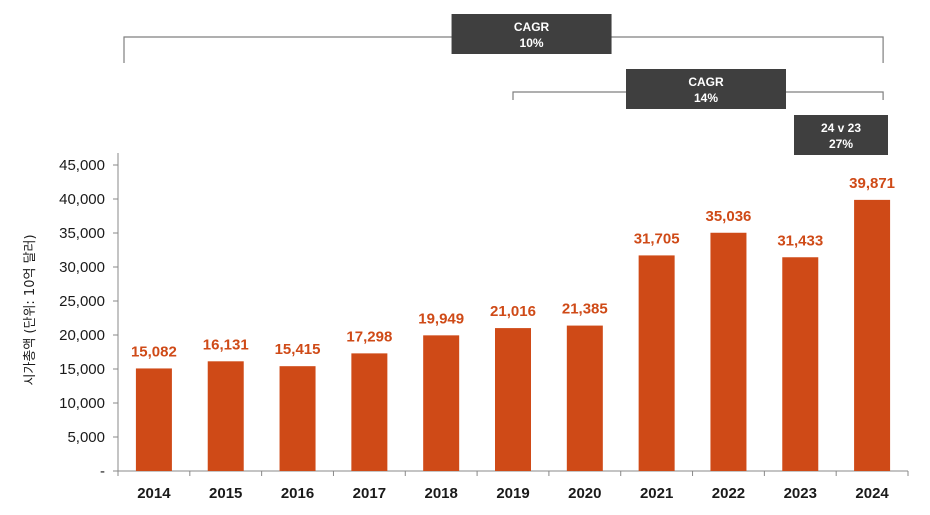 Image resolution: width=930 pixels, height=515 pixels. I want to click on x-tick-label-2016: 2016, so click(297, 493).